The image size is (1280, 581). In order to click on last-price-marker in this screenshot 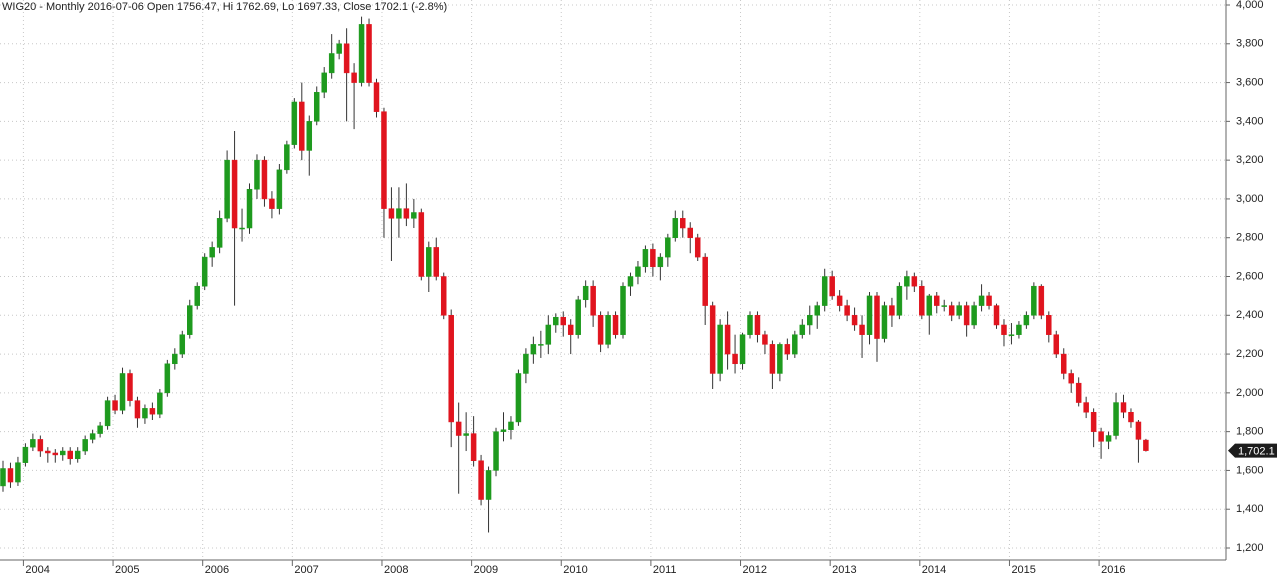, I will do `click(1252, 450)`.